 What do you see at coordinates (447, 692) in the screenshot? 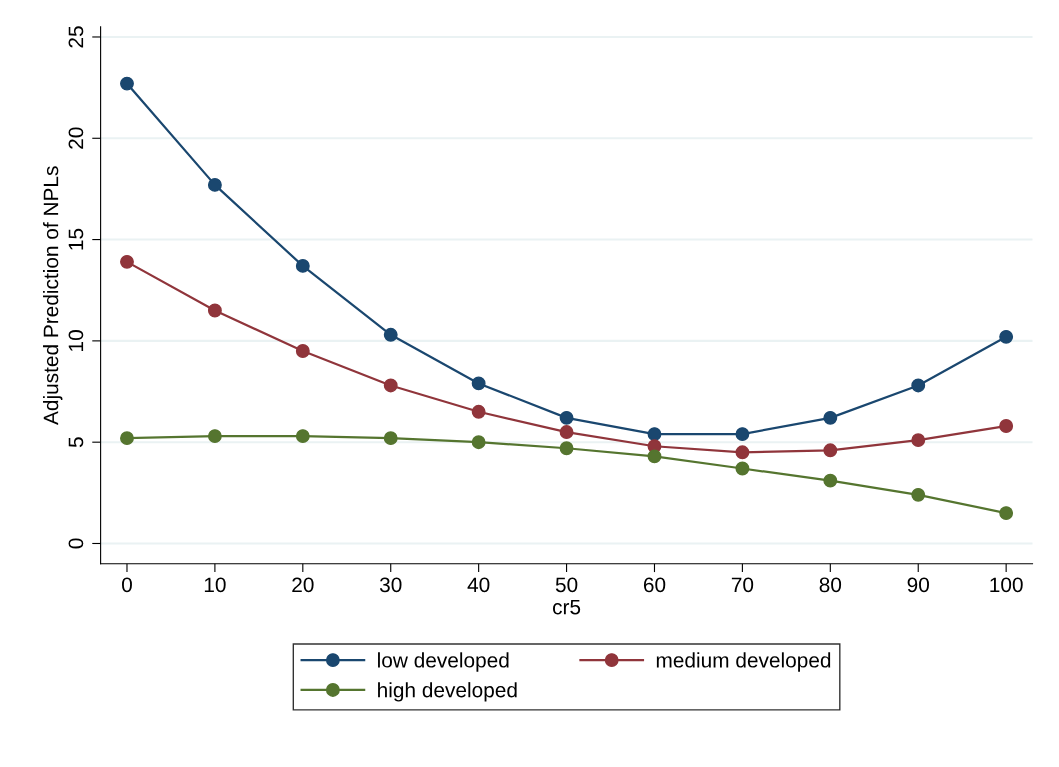
I see `legend-label: high developed` at bounding box center [447, 692].